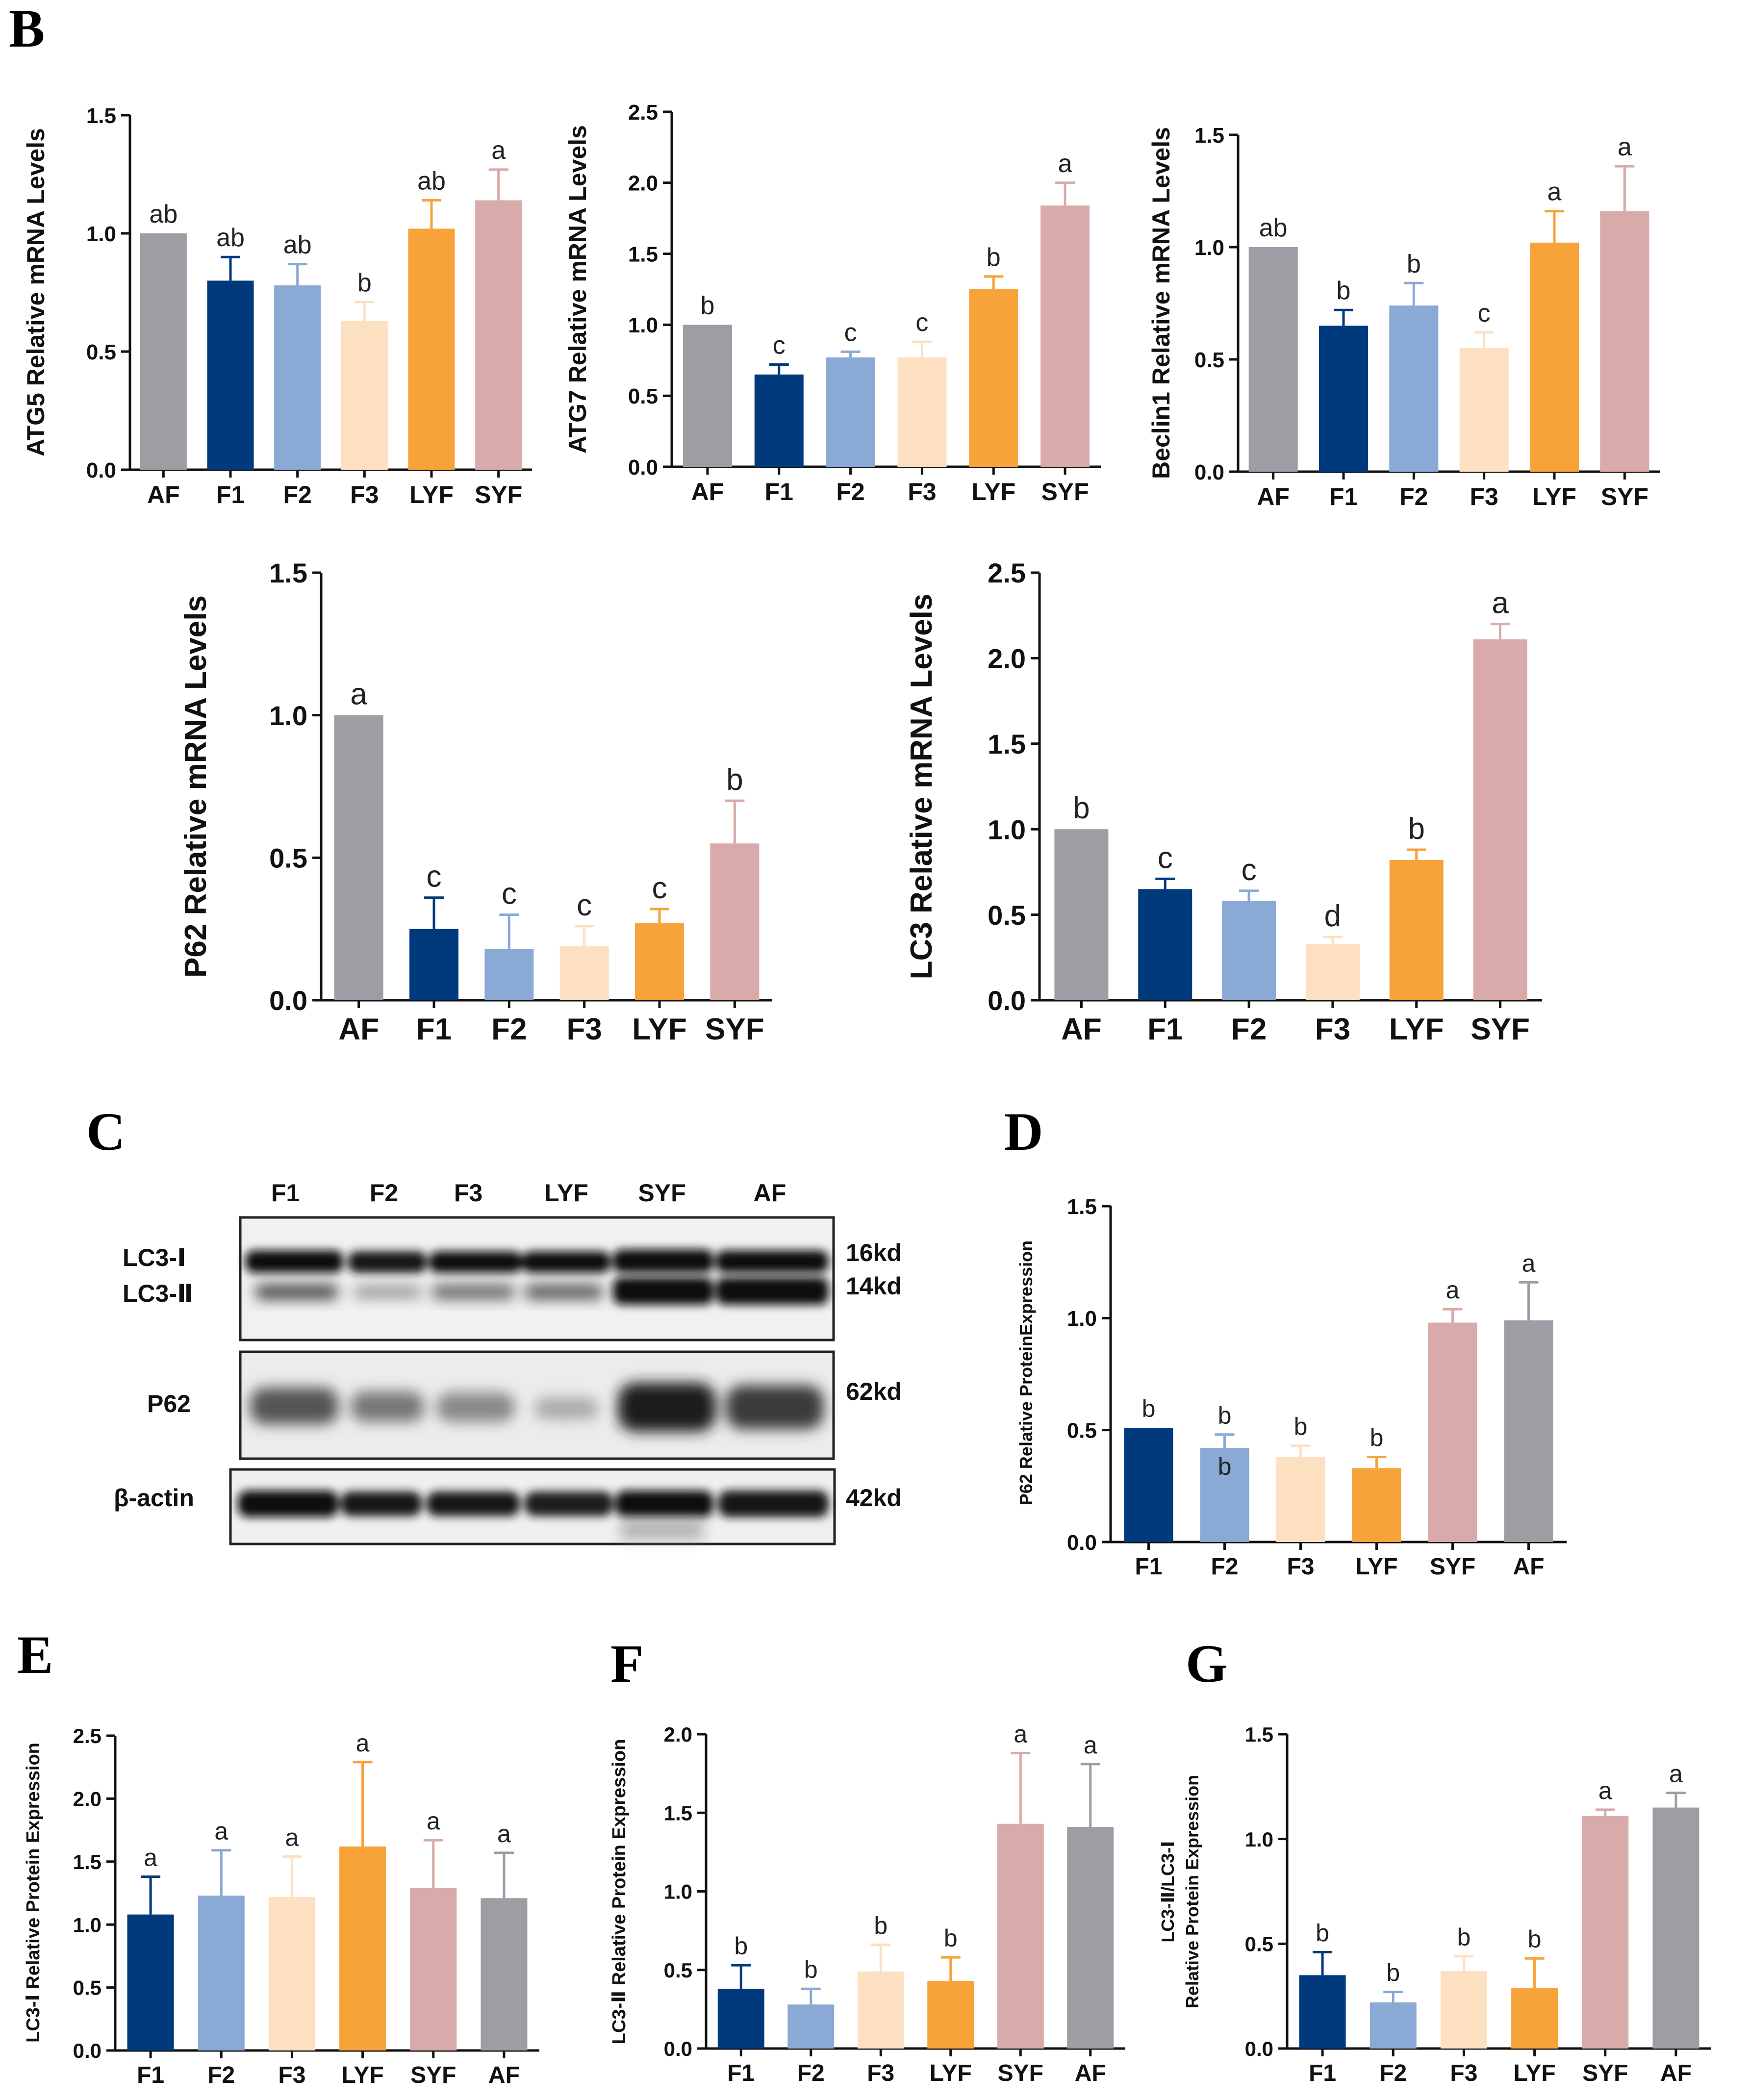 The width and height of the screenshot is (1750, 2100). I want to click on y-axis-label: LC3-Ⅰ Relative Protein Expression, so click(34, 1893).